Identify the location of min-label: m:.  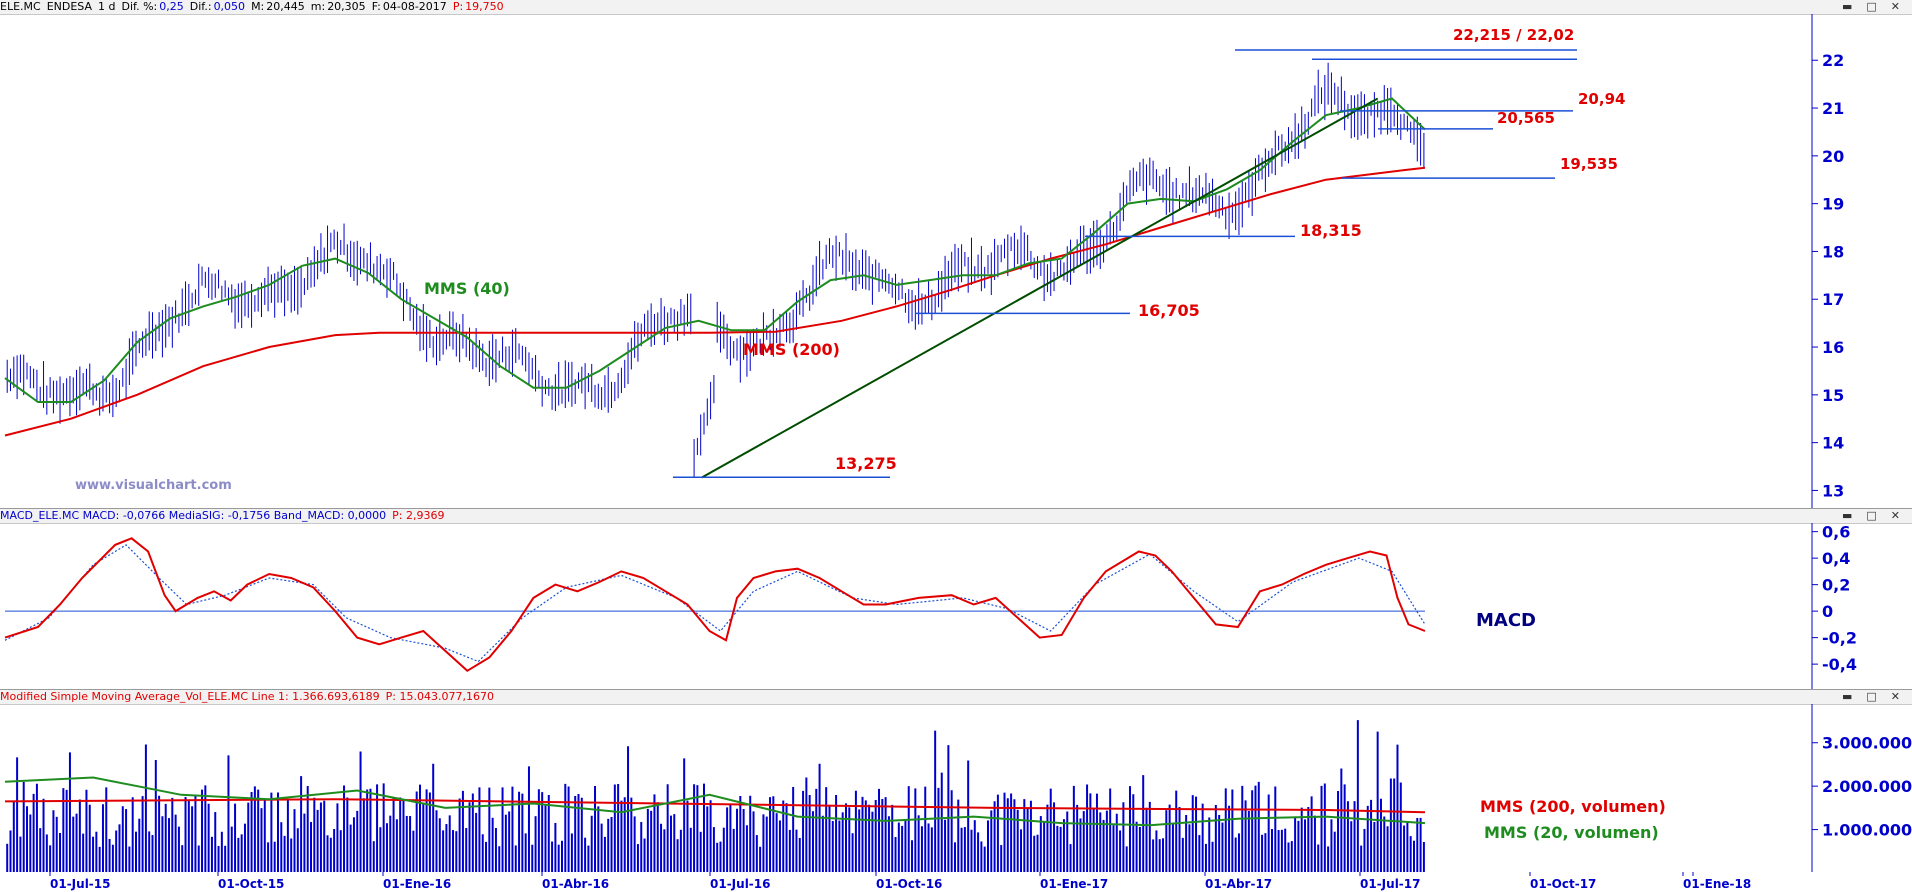
(318, 6).